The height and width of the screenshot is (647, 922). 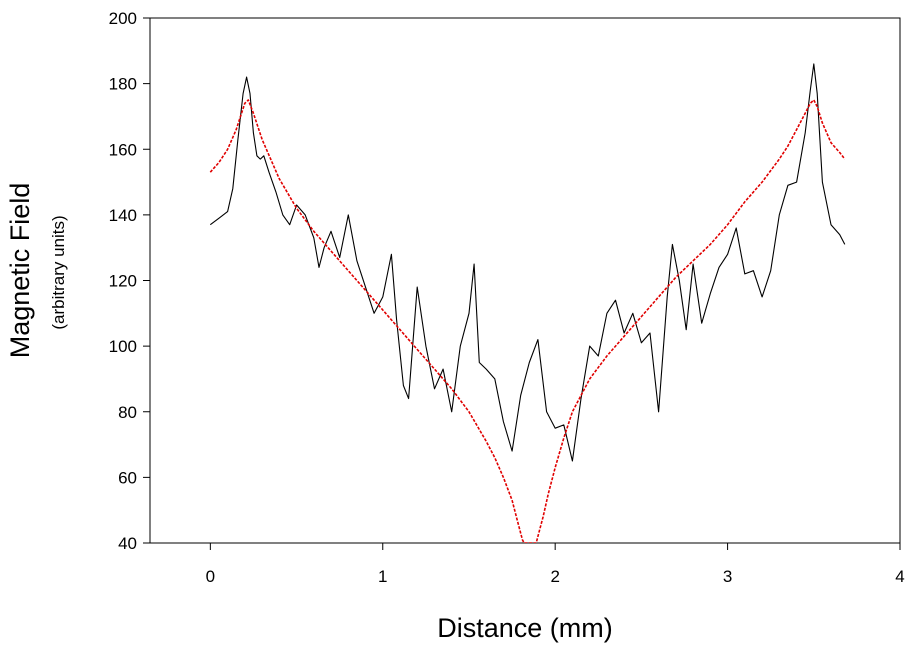 I want to click on x-tick-label: 1, so click(x=382, y=576).